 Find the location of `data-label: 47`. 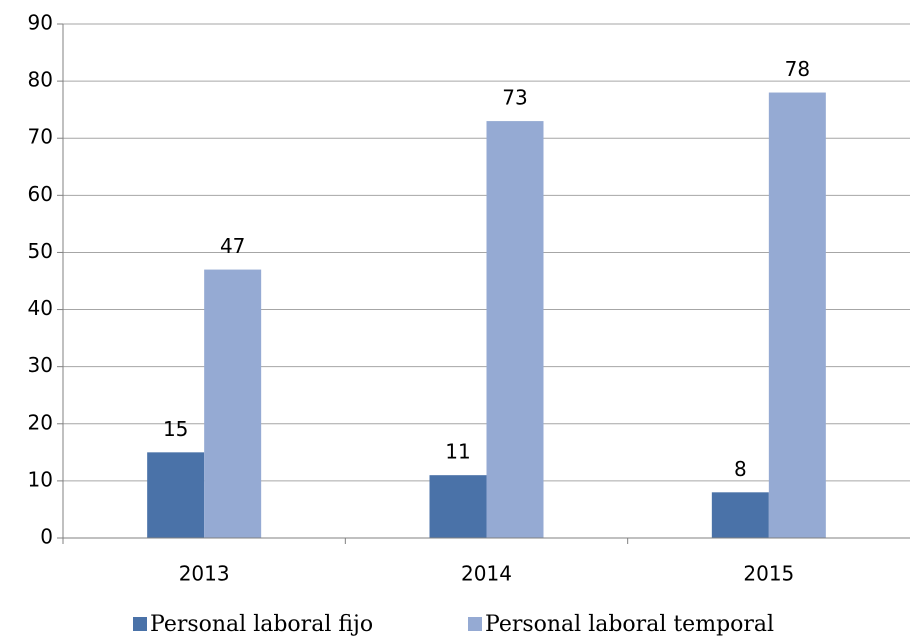

data-label: 47 is located at coordinates (232, 246).